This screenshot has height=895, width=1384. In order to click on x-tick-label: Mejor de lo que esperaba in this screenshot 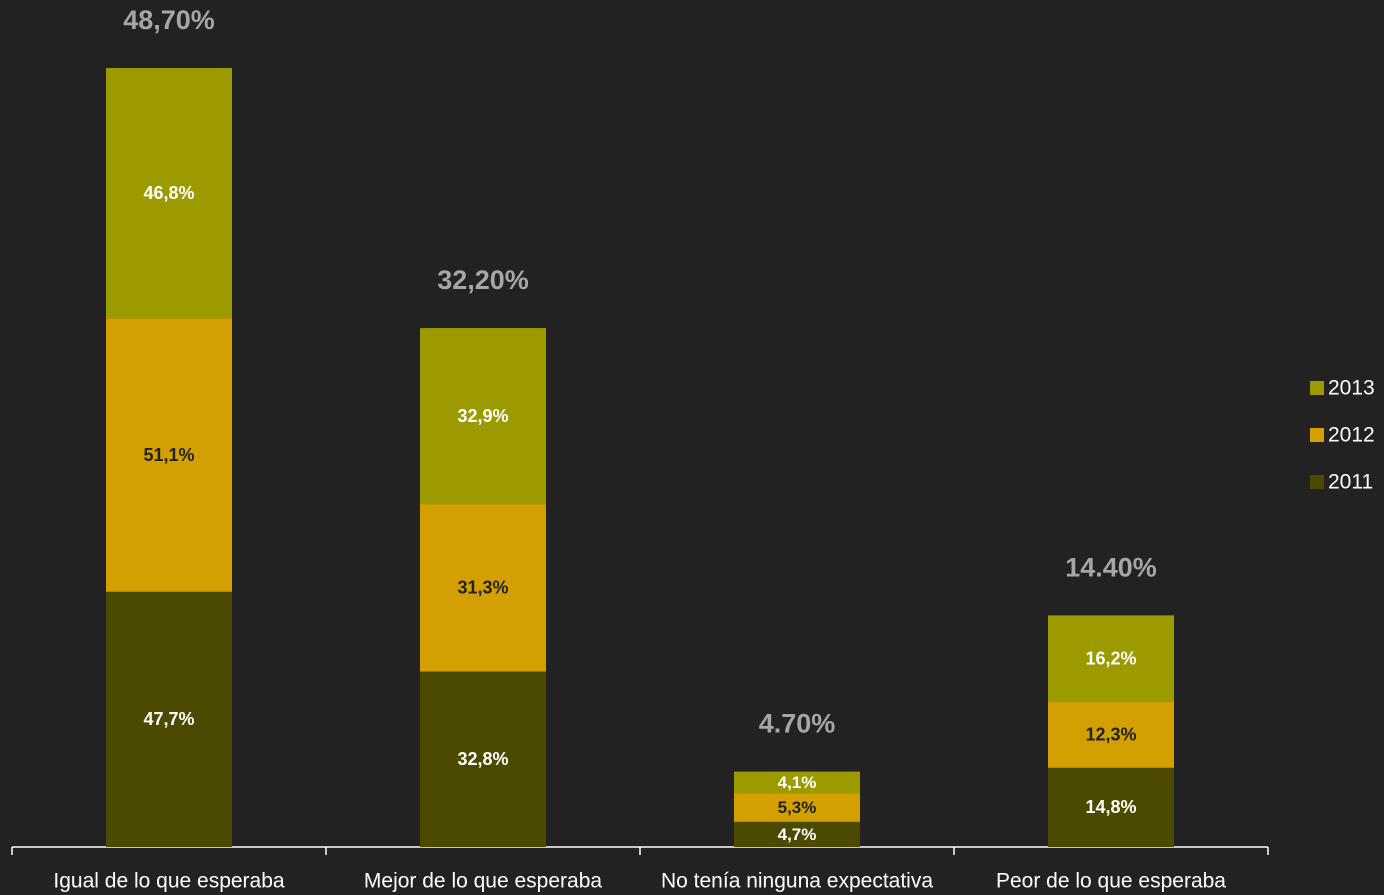, I will do `click(483, 881)`.